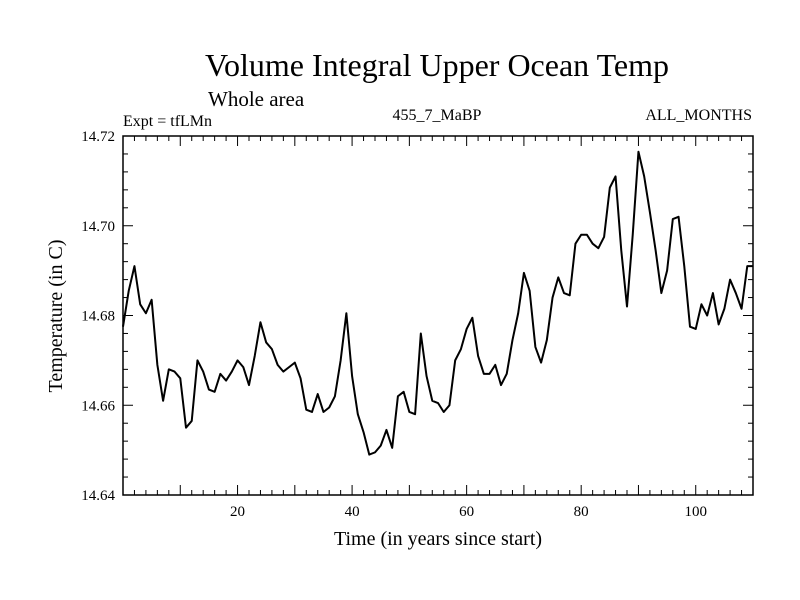 This screenshot has width=800, height=600. What do you see at coordinates (581, 512) in the screenshot?
I see `x-tick-label: 80` at bounding box center [581, 512].